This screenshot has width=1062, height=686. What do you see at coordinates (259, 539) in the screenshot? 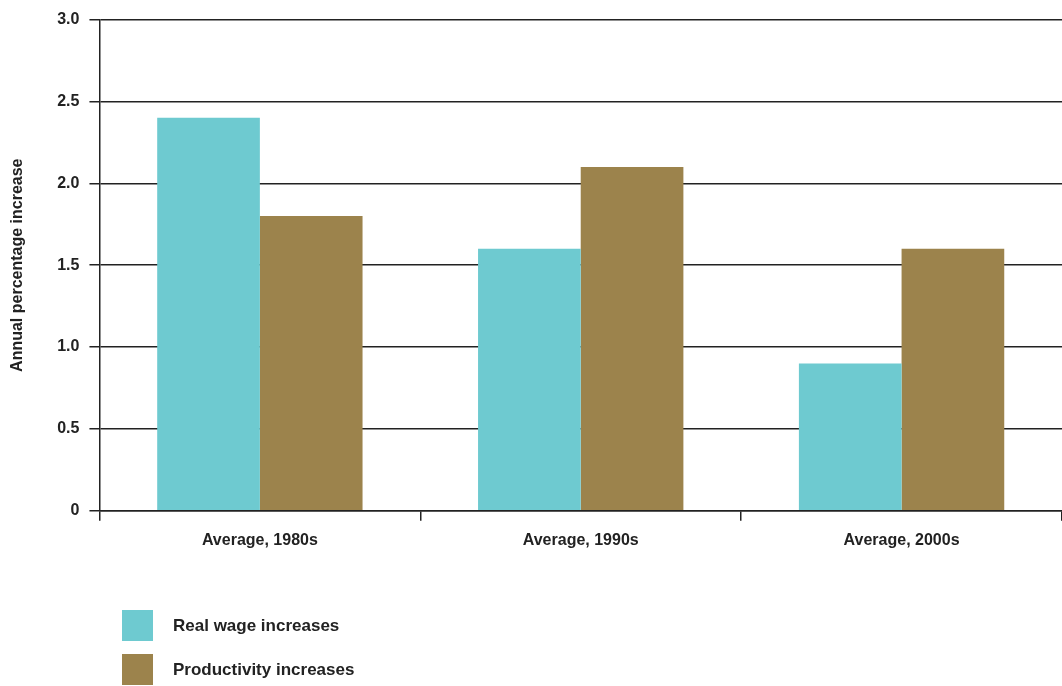
I see `x-tick-label: Average, 1980s` at bounding box center [259, 539].